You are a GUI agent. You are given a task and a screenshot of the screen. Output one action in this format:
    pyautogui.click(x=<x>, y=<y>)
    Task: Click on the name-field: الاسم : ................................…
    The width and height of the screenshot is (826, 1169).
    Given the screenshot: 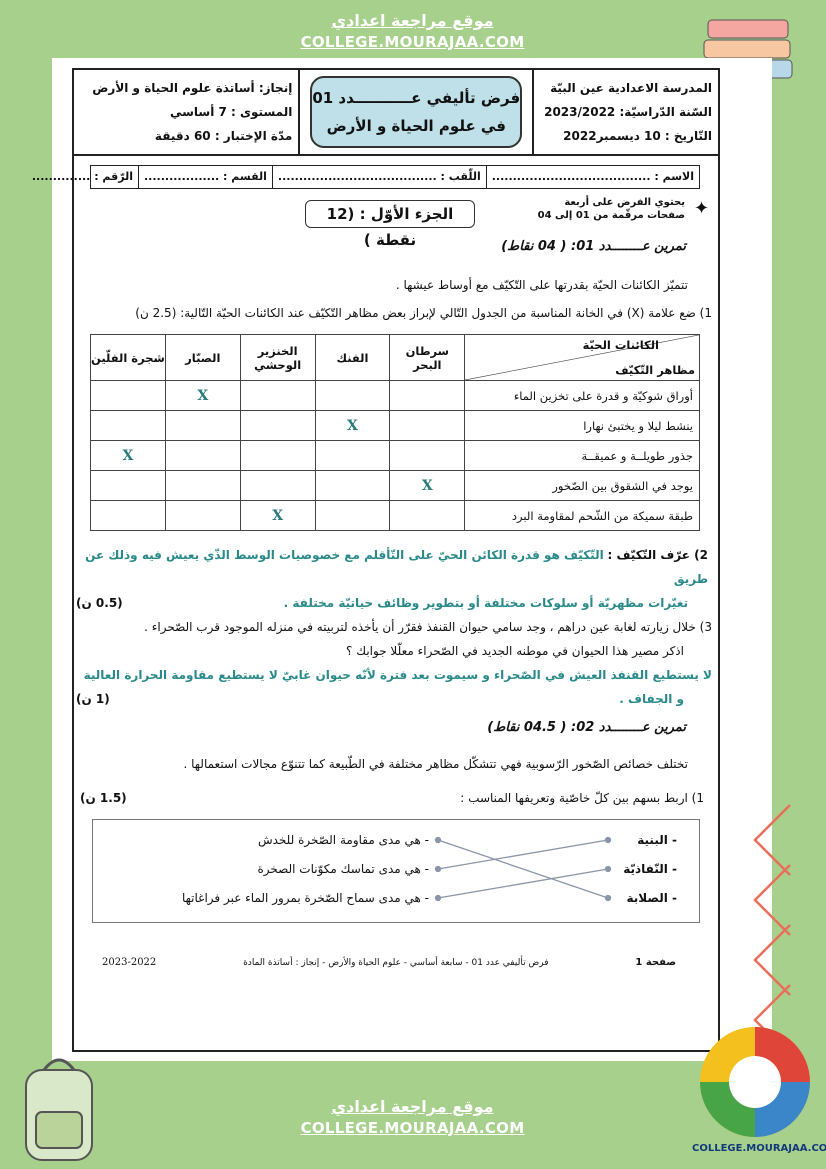 What is the action you would take?
    pyautogui.click(x=592, y=177)
    